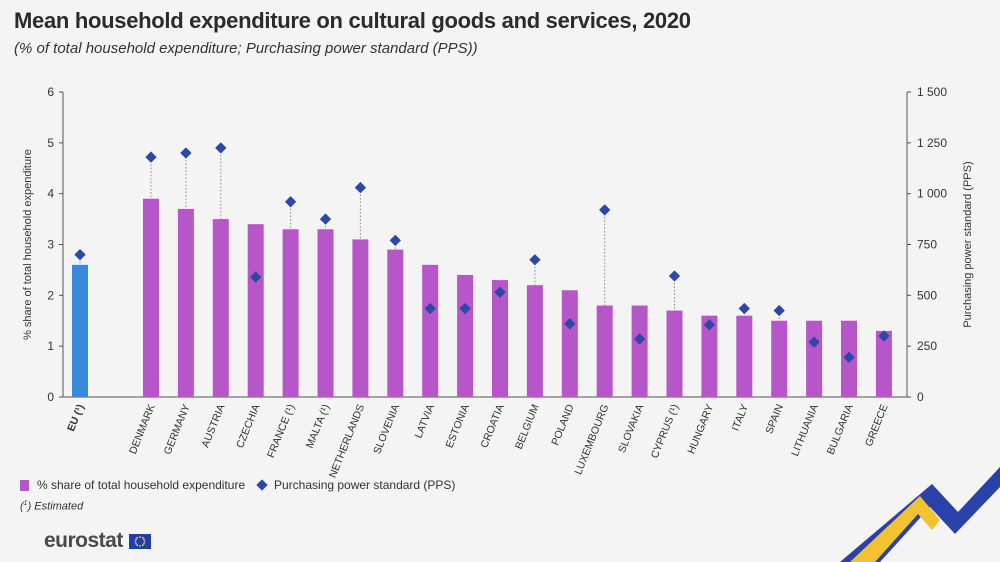 The image size is (1000, 562). I want to click on y-tick-label-right: 250, so click(927, 346).